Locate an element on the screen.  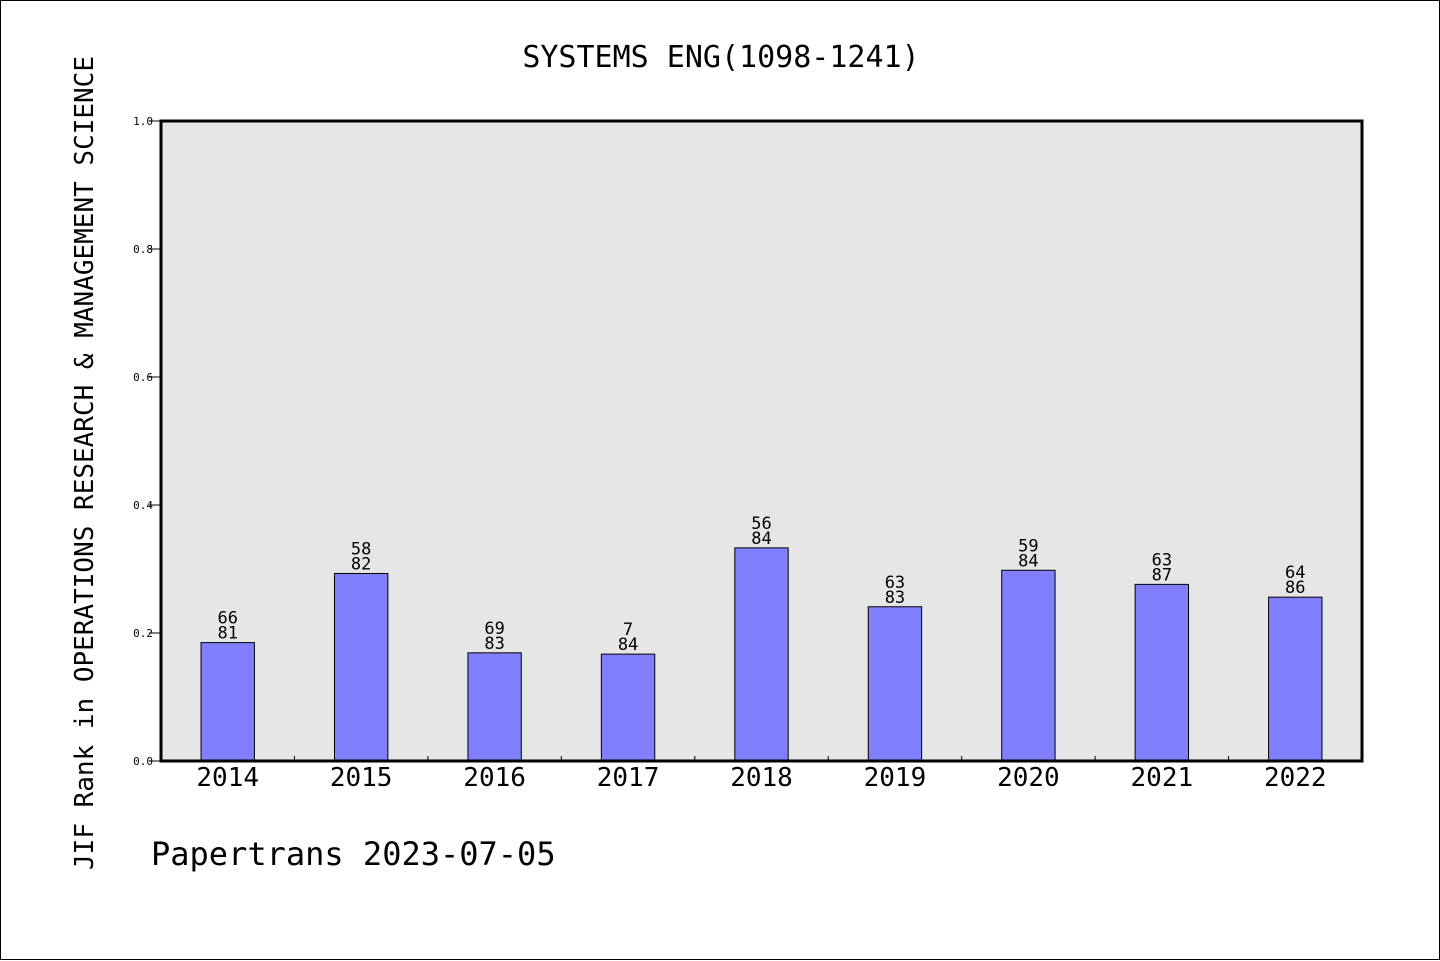
bar-2020 is located at coordinates (1028, 665).